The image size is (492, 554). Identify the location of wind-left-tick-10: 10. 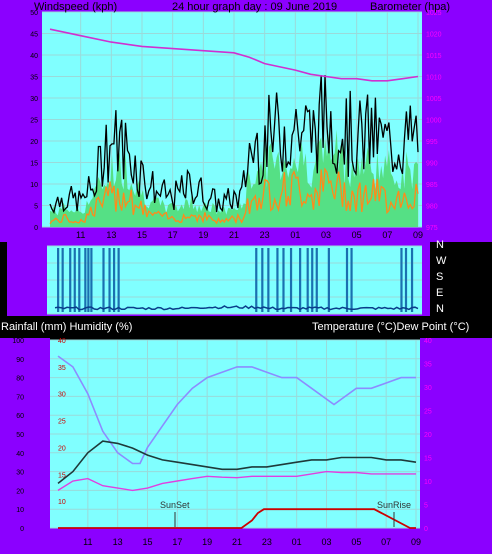
(34, 185).